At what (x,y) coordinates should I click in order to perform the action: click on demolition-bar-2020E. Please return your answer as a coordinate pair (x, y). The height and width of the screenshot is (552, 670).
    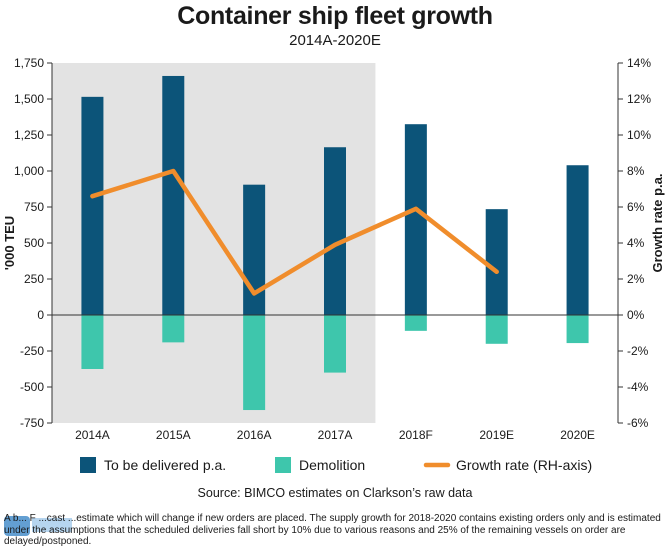
    Looking at the image, I should click on (577, 329).